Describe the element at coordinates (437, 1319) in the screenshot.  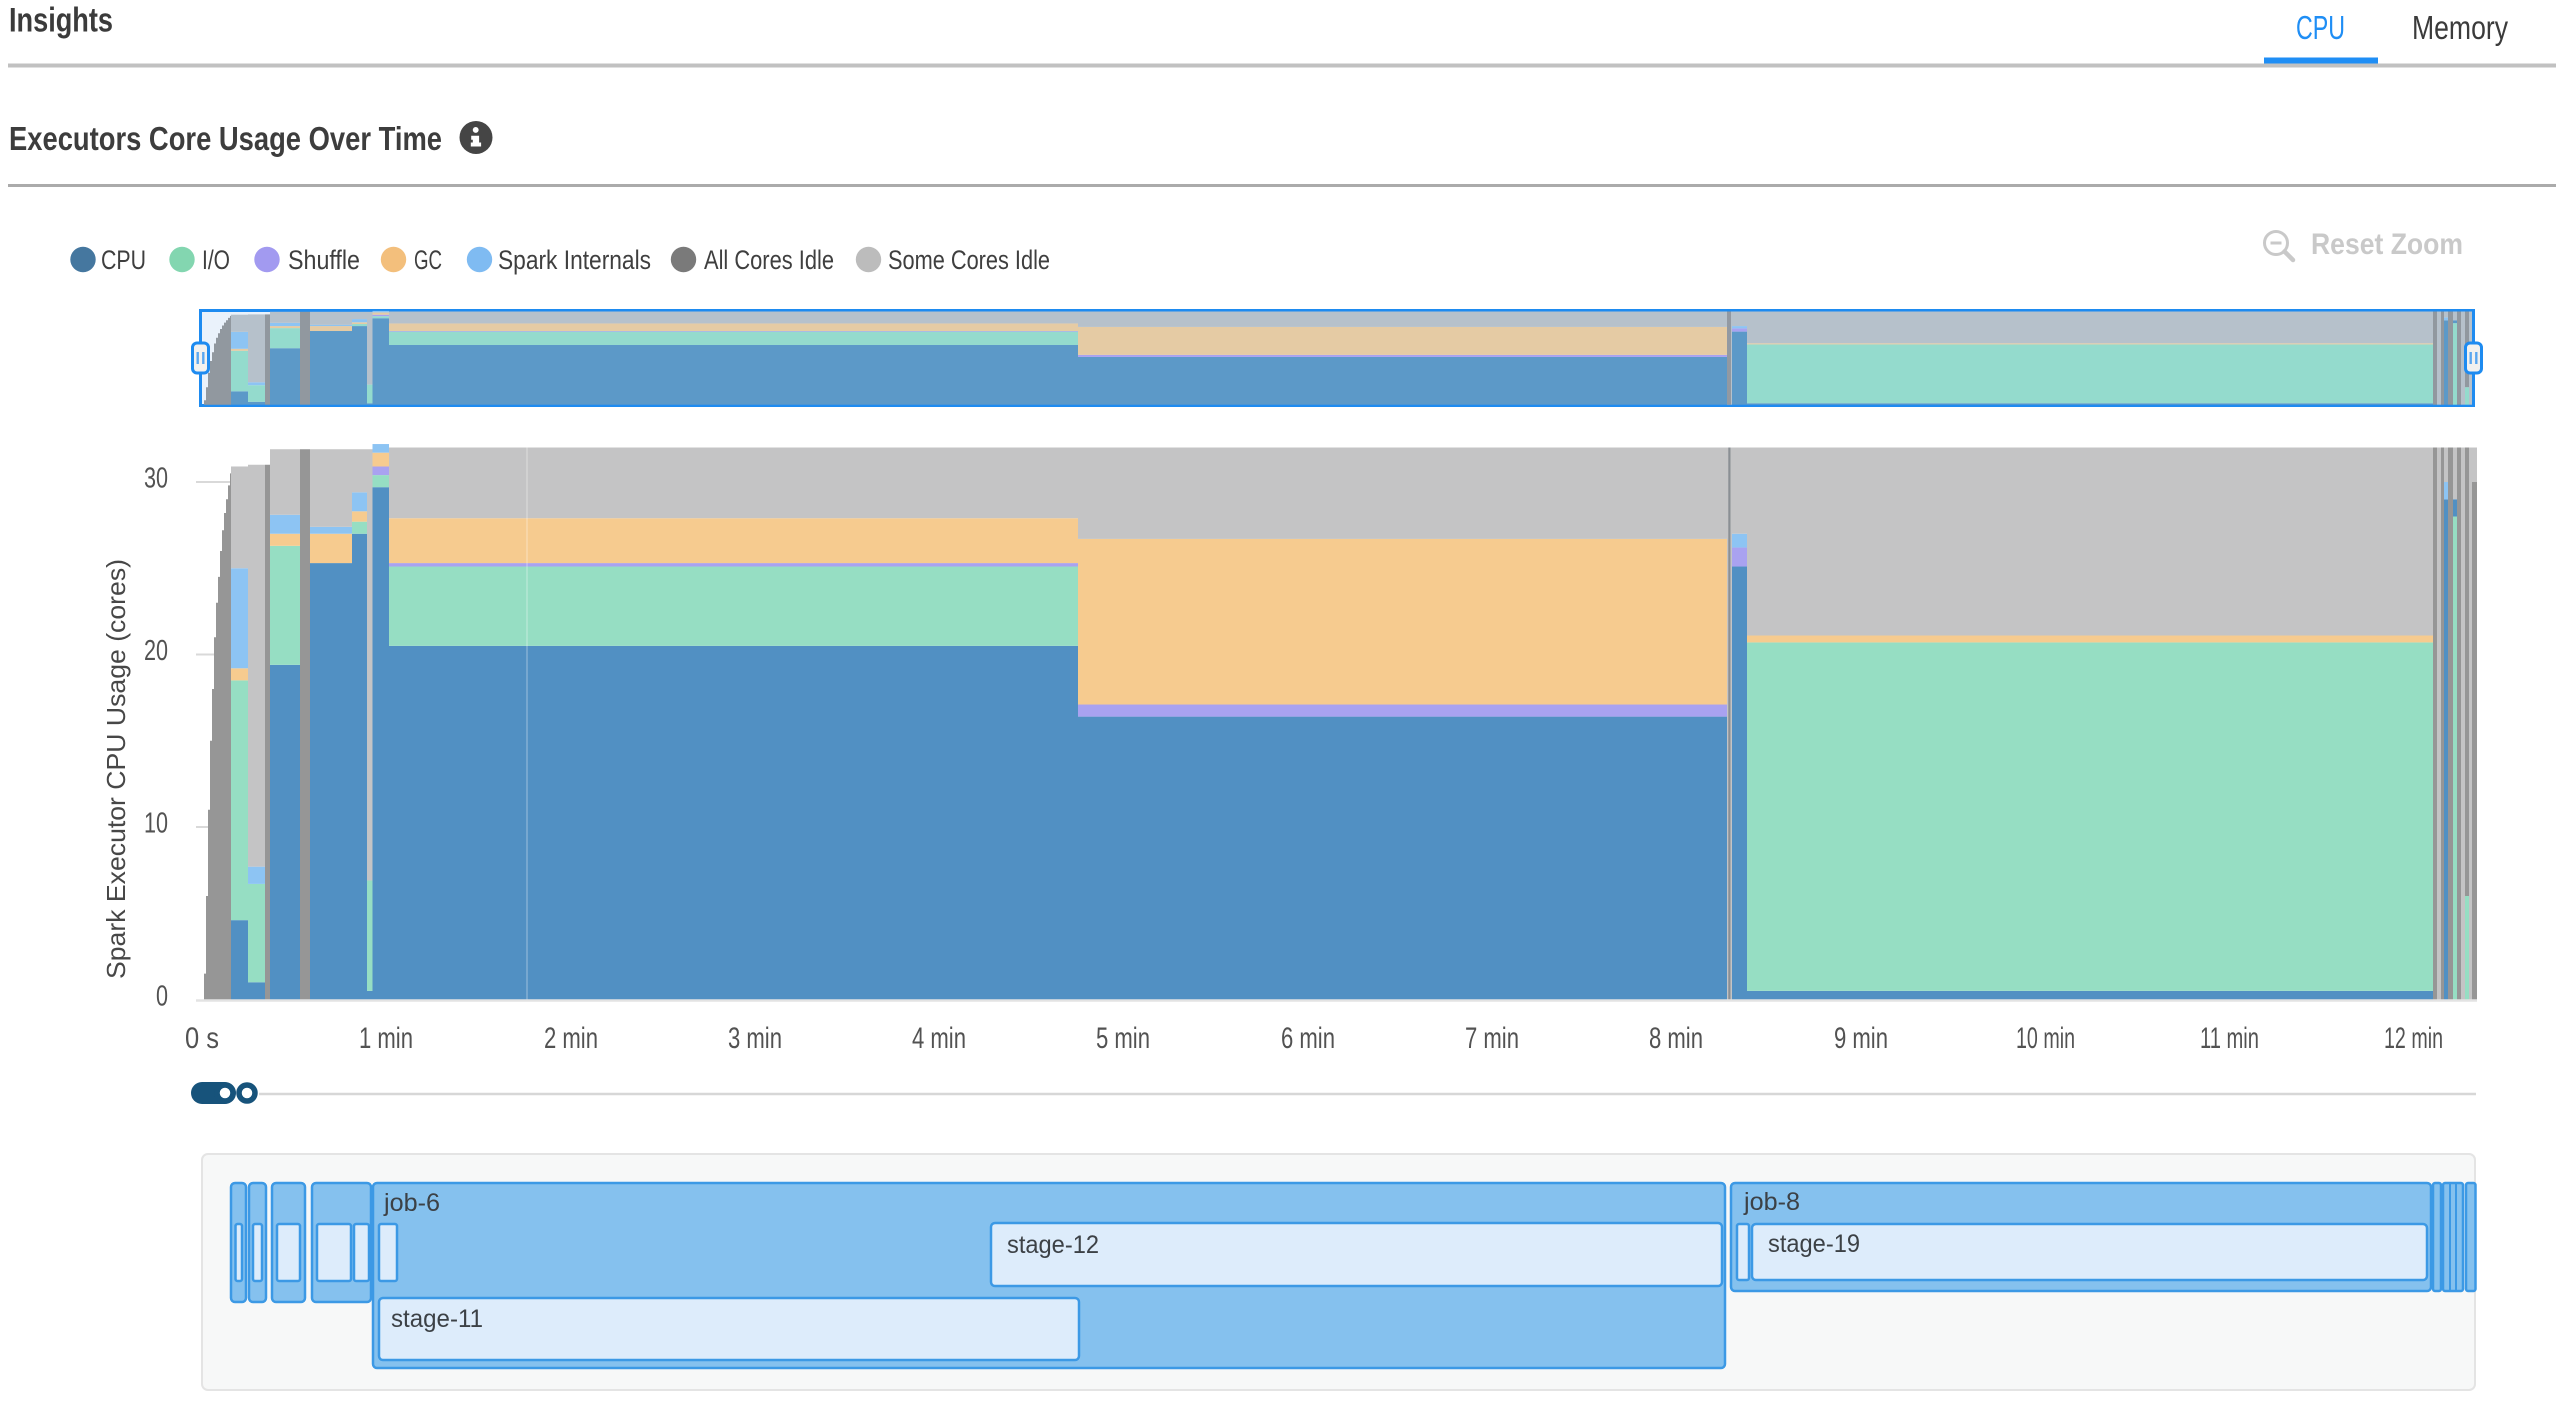
I see `svg-text: stage-11` at that location.